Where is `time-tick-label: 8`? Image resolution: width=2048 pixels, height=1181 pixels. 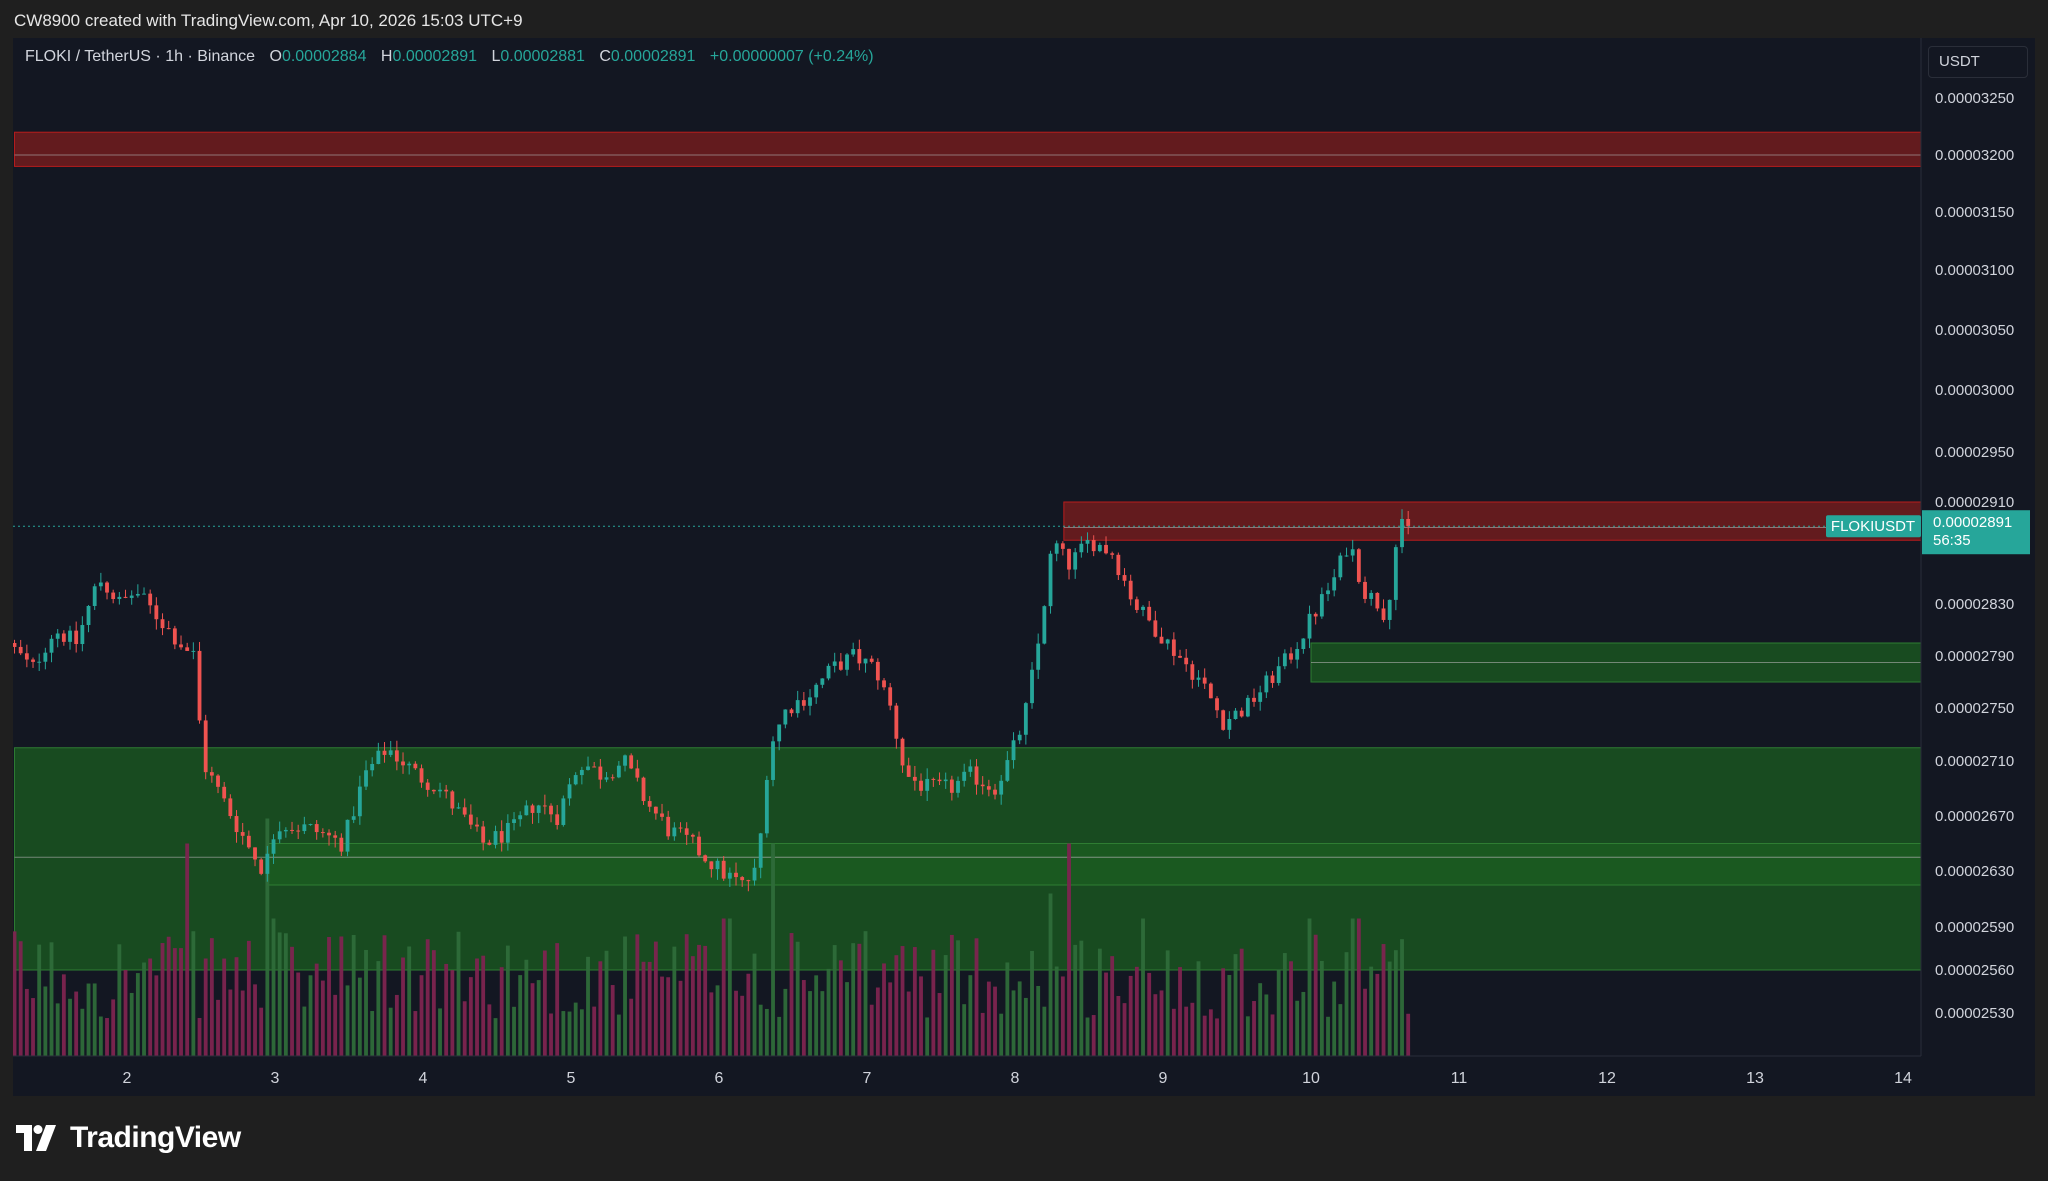 time-tick-label: 8 is located at coordinates (1015, 1078).